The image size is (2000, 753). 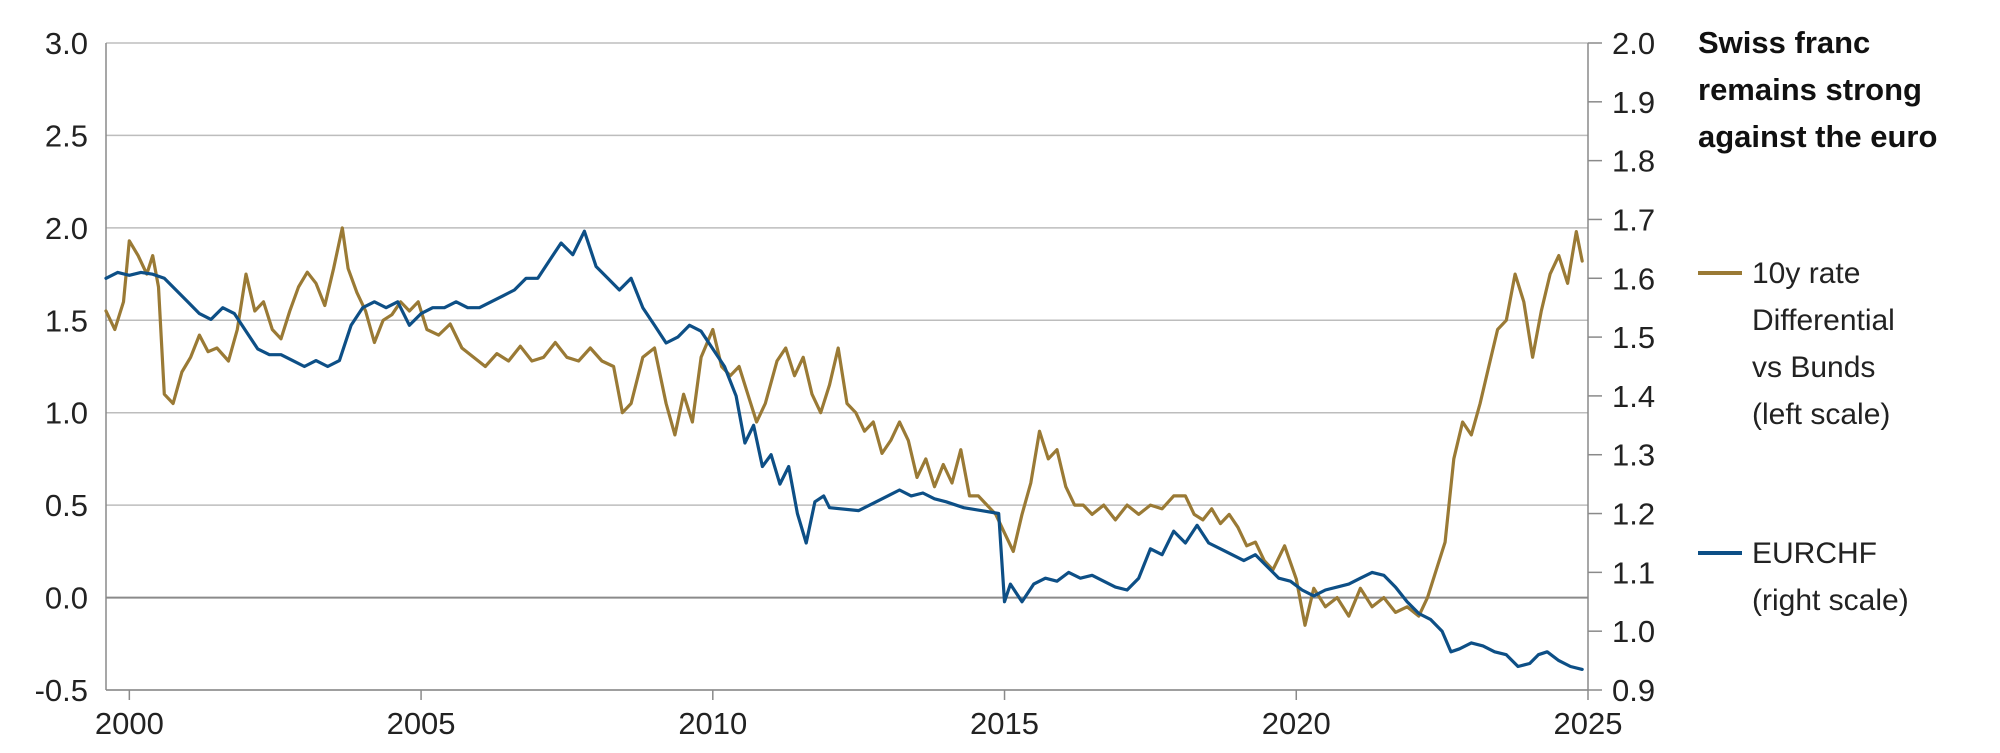 What do you see at coordinates (1633, 690) in the screenshot?
I see `right-tick-label: 0.9` at bounding box center [1633, 690].